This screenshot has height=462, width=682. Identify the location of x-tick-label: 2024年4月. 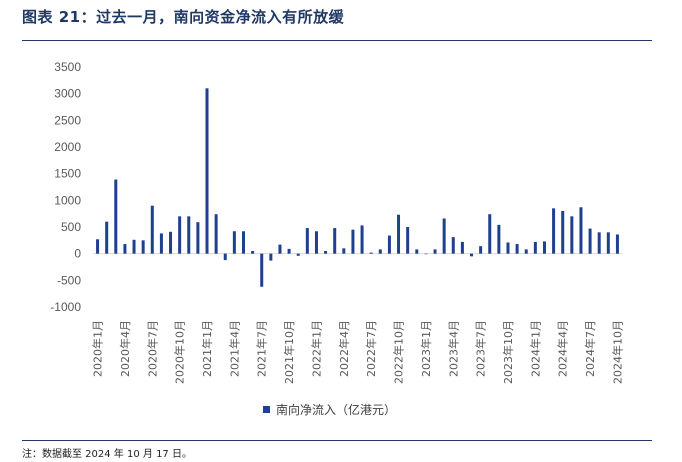
(563, 348).